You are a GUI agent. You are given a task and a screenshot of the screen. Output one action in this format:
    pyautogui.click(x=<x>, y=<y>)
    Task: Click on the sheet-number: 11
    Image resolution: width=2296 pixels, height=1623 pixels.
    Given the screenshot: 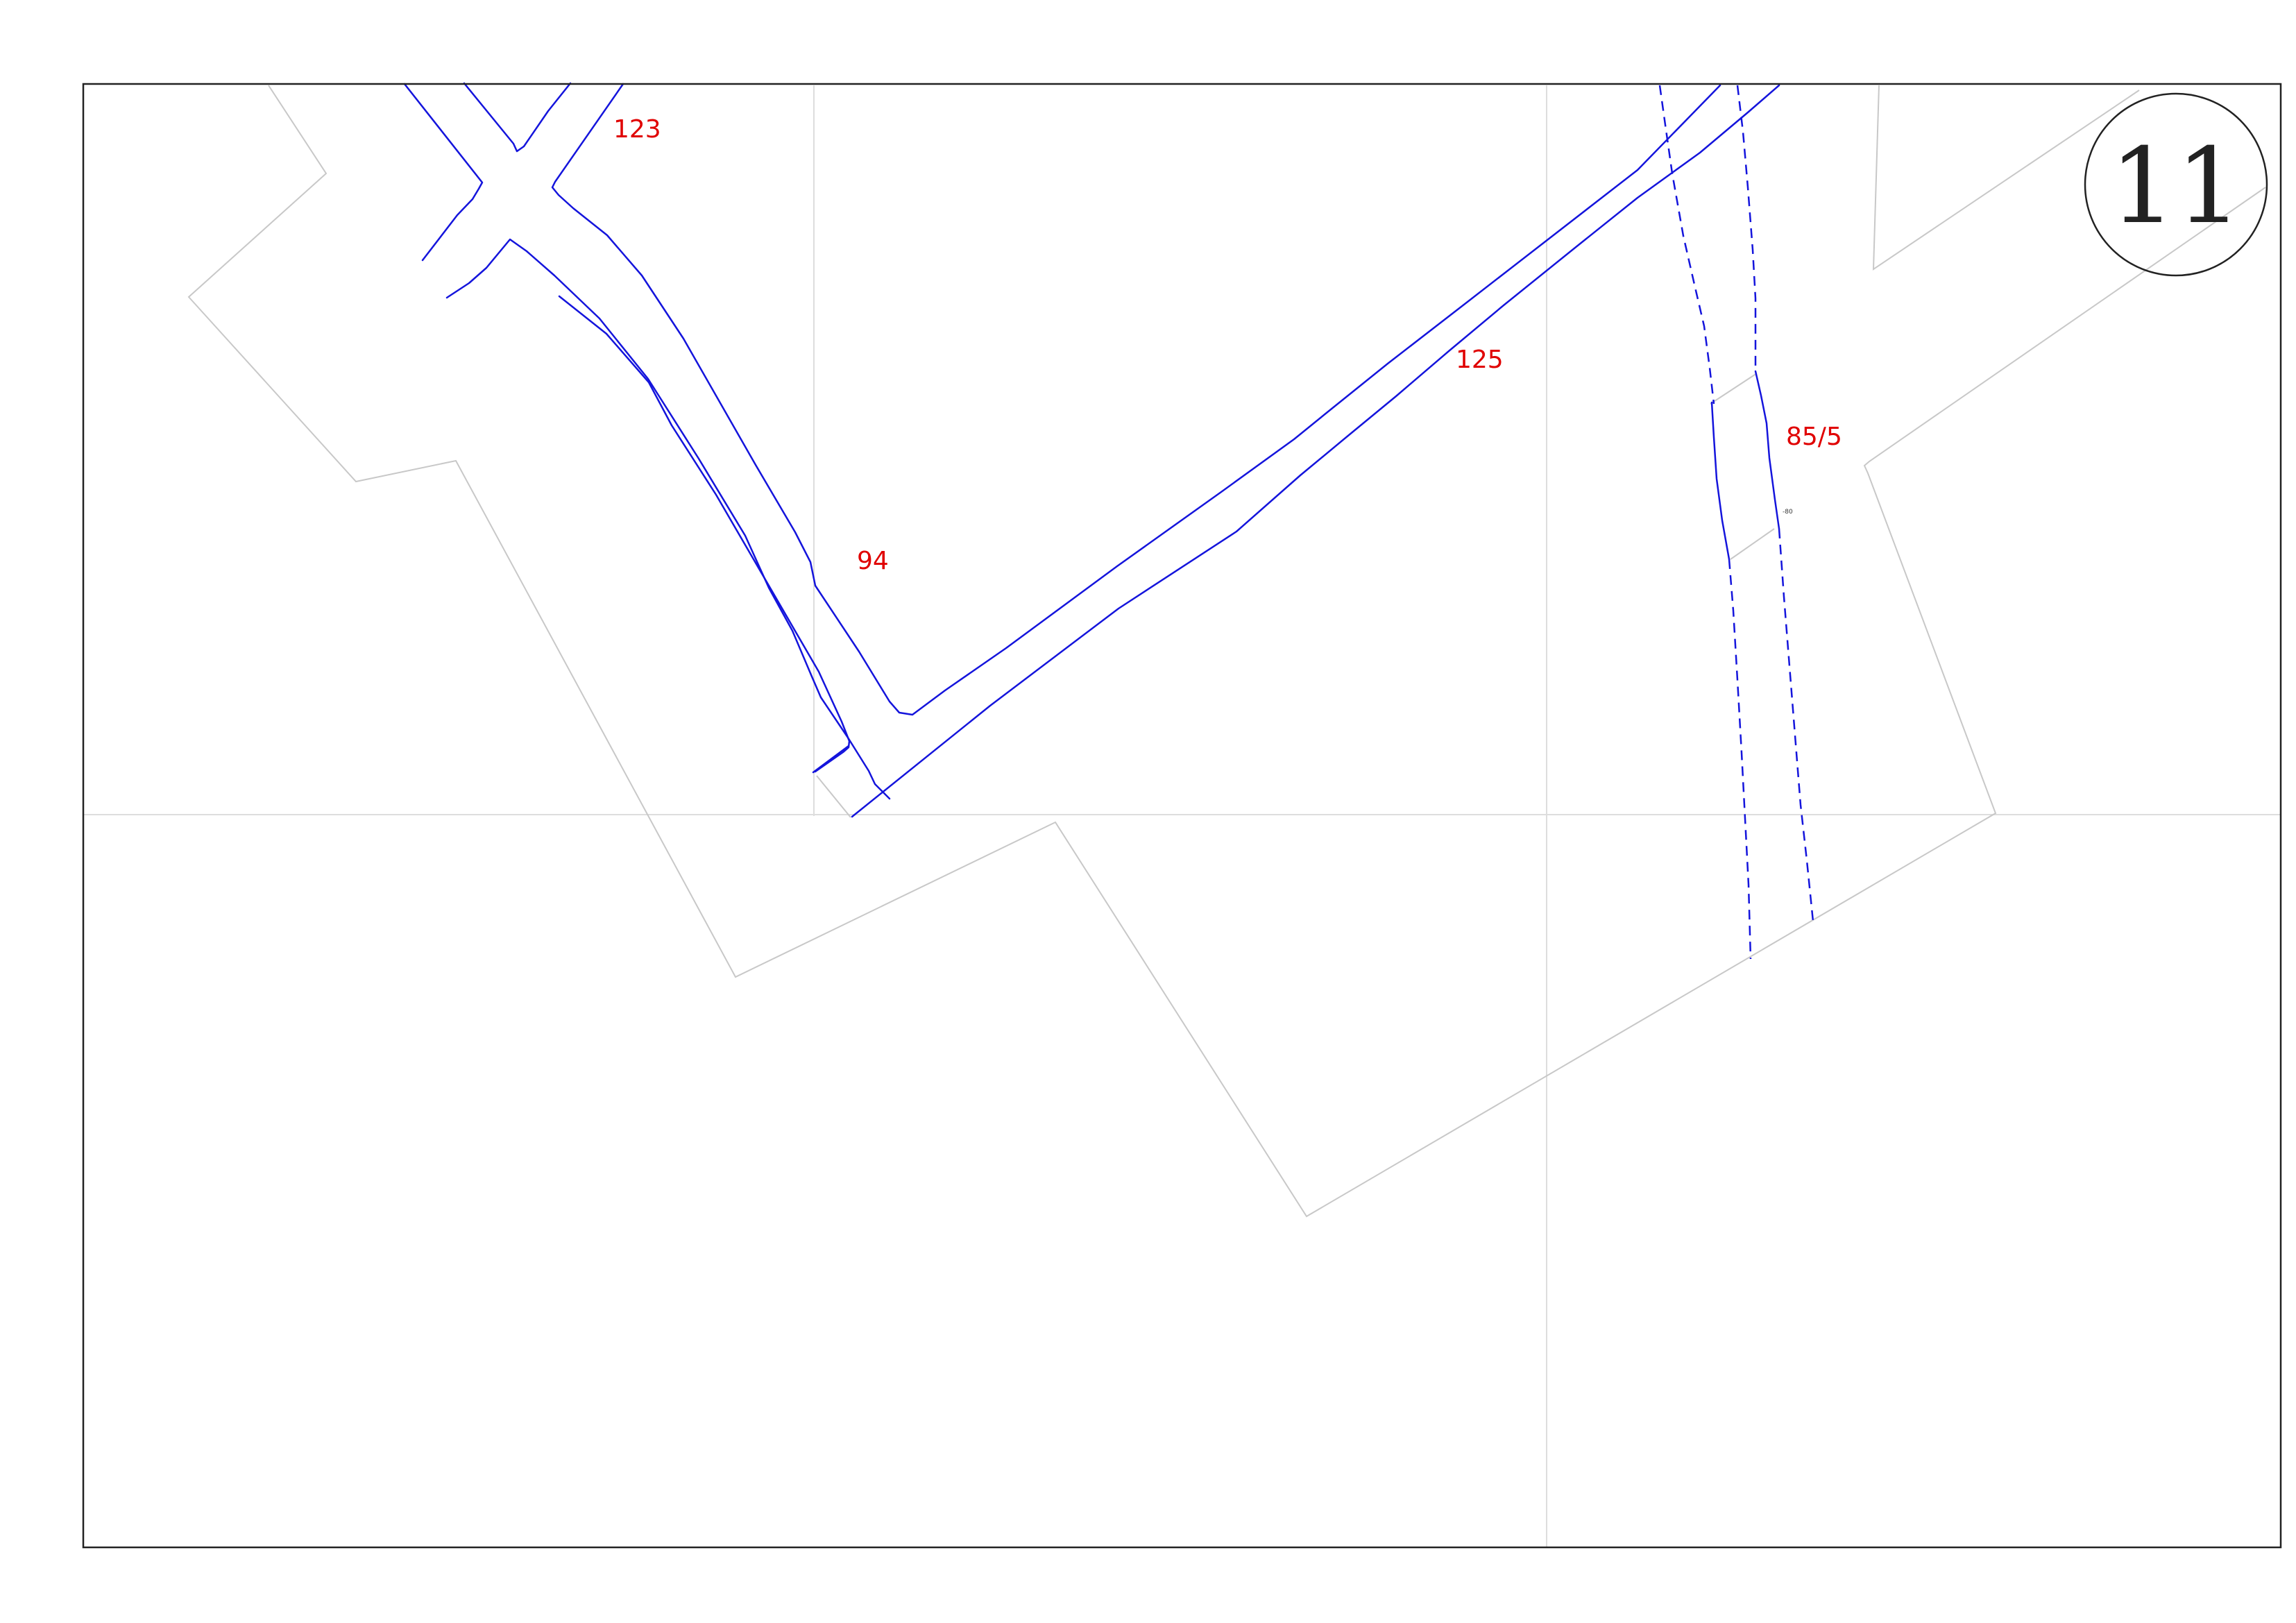 What is the action you would take?
    pyautogui.click(x=2176, y=186)
    